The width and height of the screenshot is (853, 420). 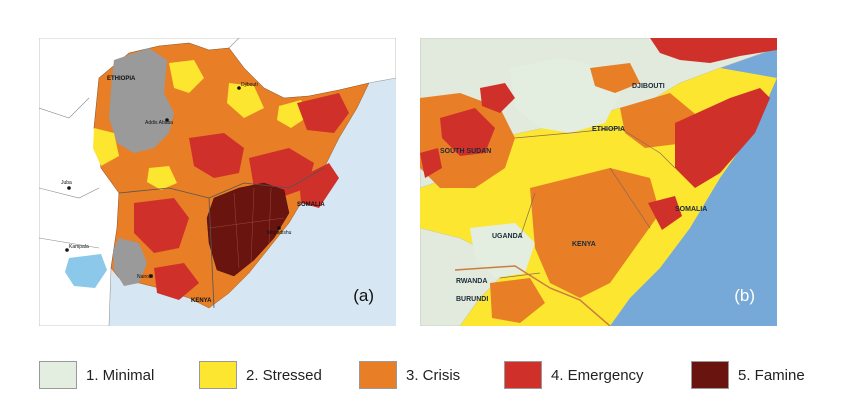 What do you see at coordinates (597, 375) in the screenshot?
I see `legend-label: 4. Emergency` at bounding box center [597, 375].